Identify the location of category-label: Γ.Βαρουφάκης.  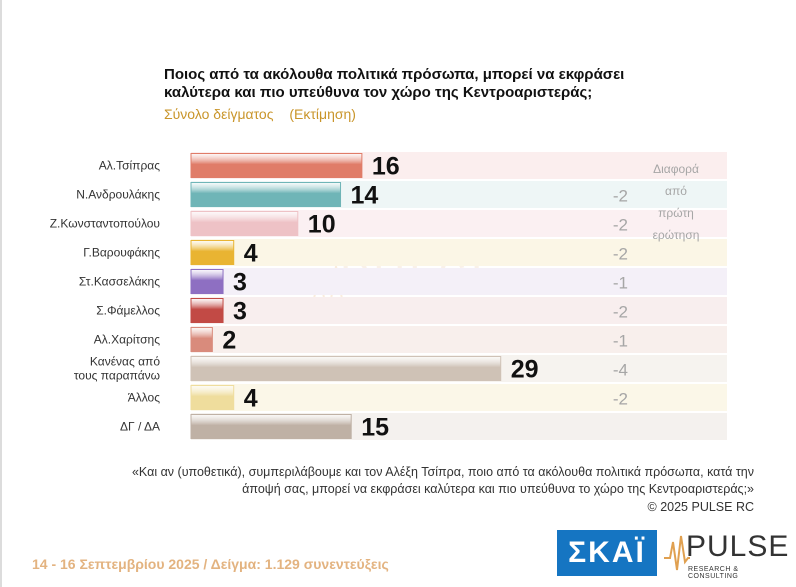
(121, 253).